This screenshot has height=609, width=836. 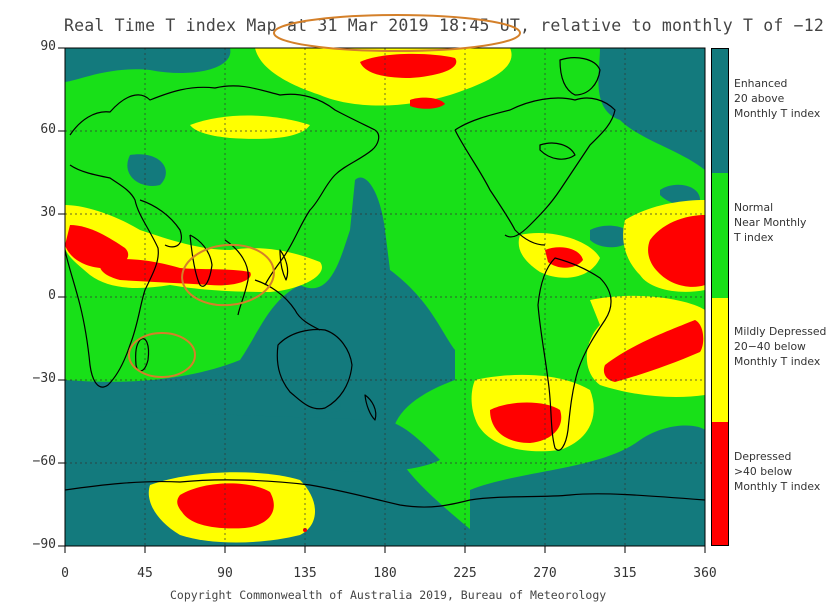 I want to click on x-tick-label: 360, so click(x=705, y=573).